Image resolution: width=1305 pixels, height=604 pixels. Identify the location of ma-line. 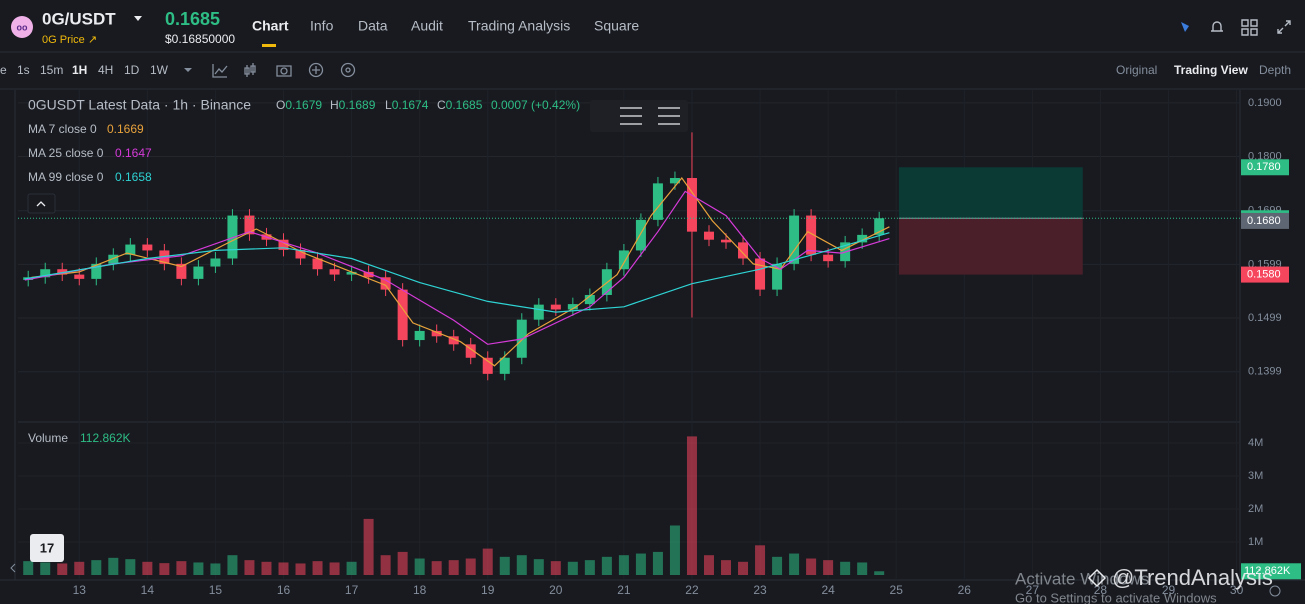
(457, 272).